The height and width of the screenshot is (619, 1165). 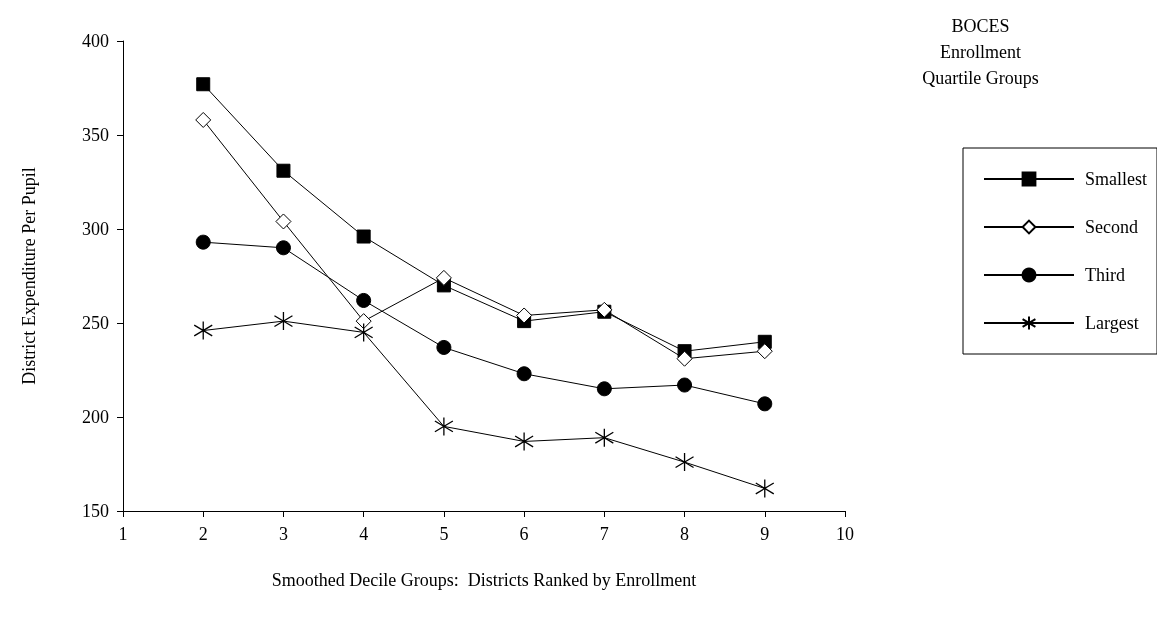 I want to click on x-tick-label: 8, so click(x=685, y=534).